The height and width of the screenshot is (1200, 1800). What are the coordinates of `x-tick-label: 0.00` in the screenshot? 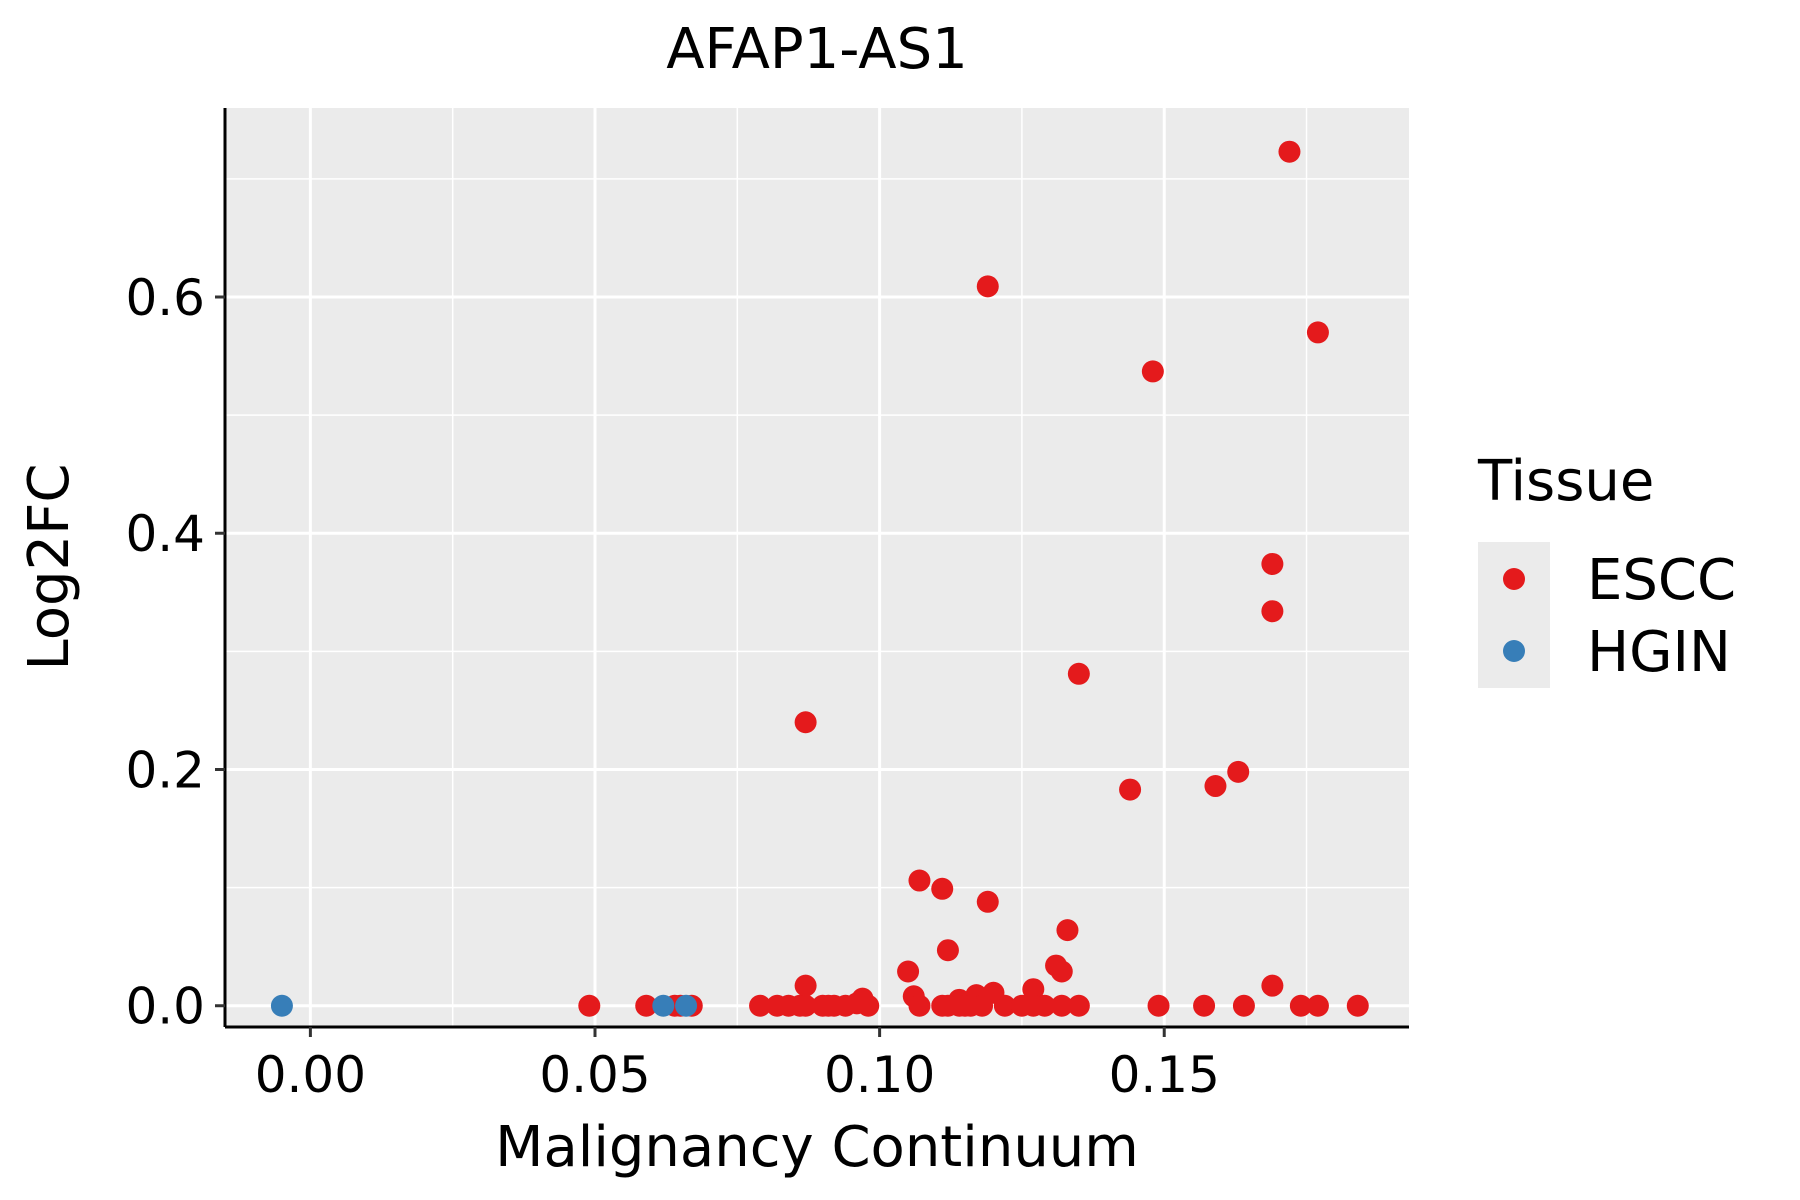 It's located at (310, 1075).